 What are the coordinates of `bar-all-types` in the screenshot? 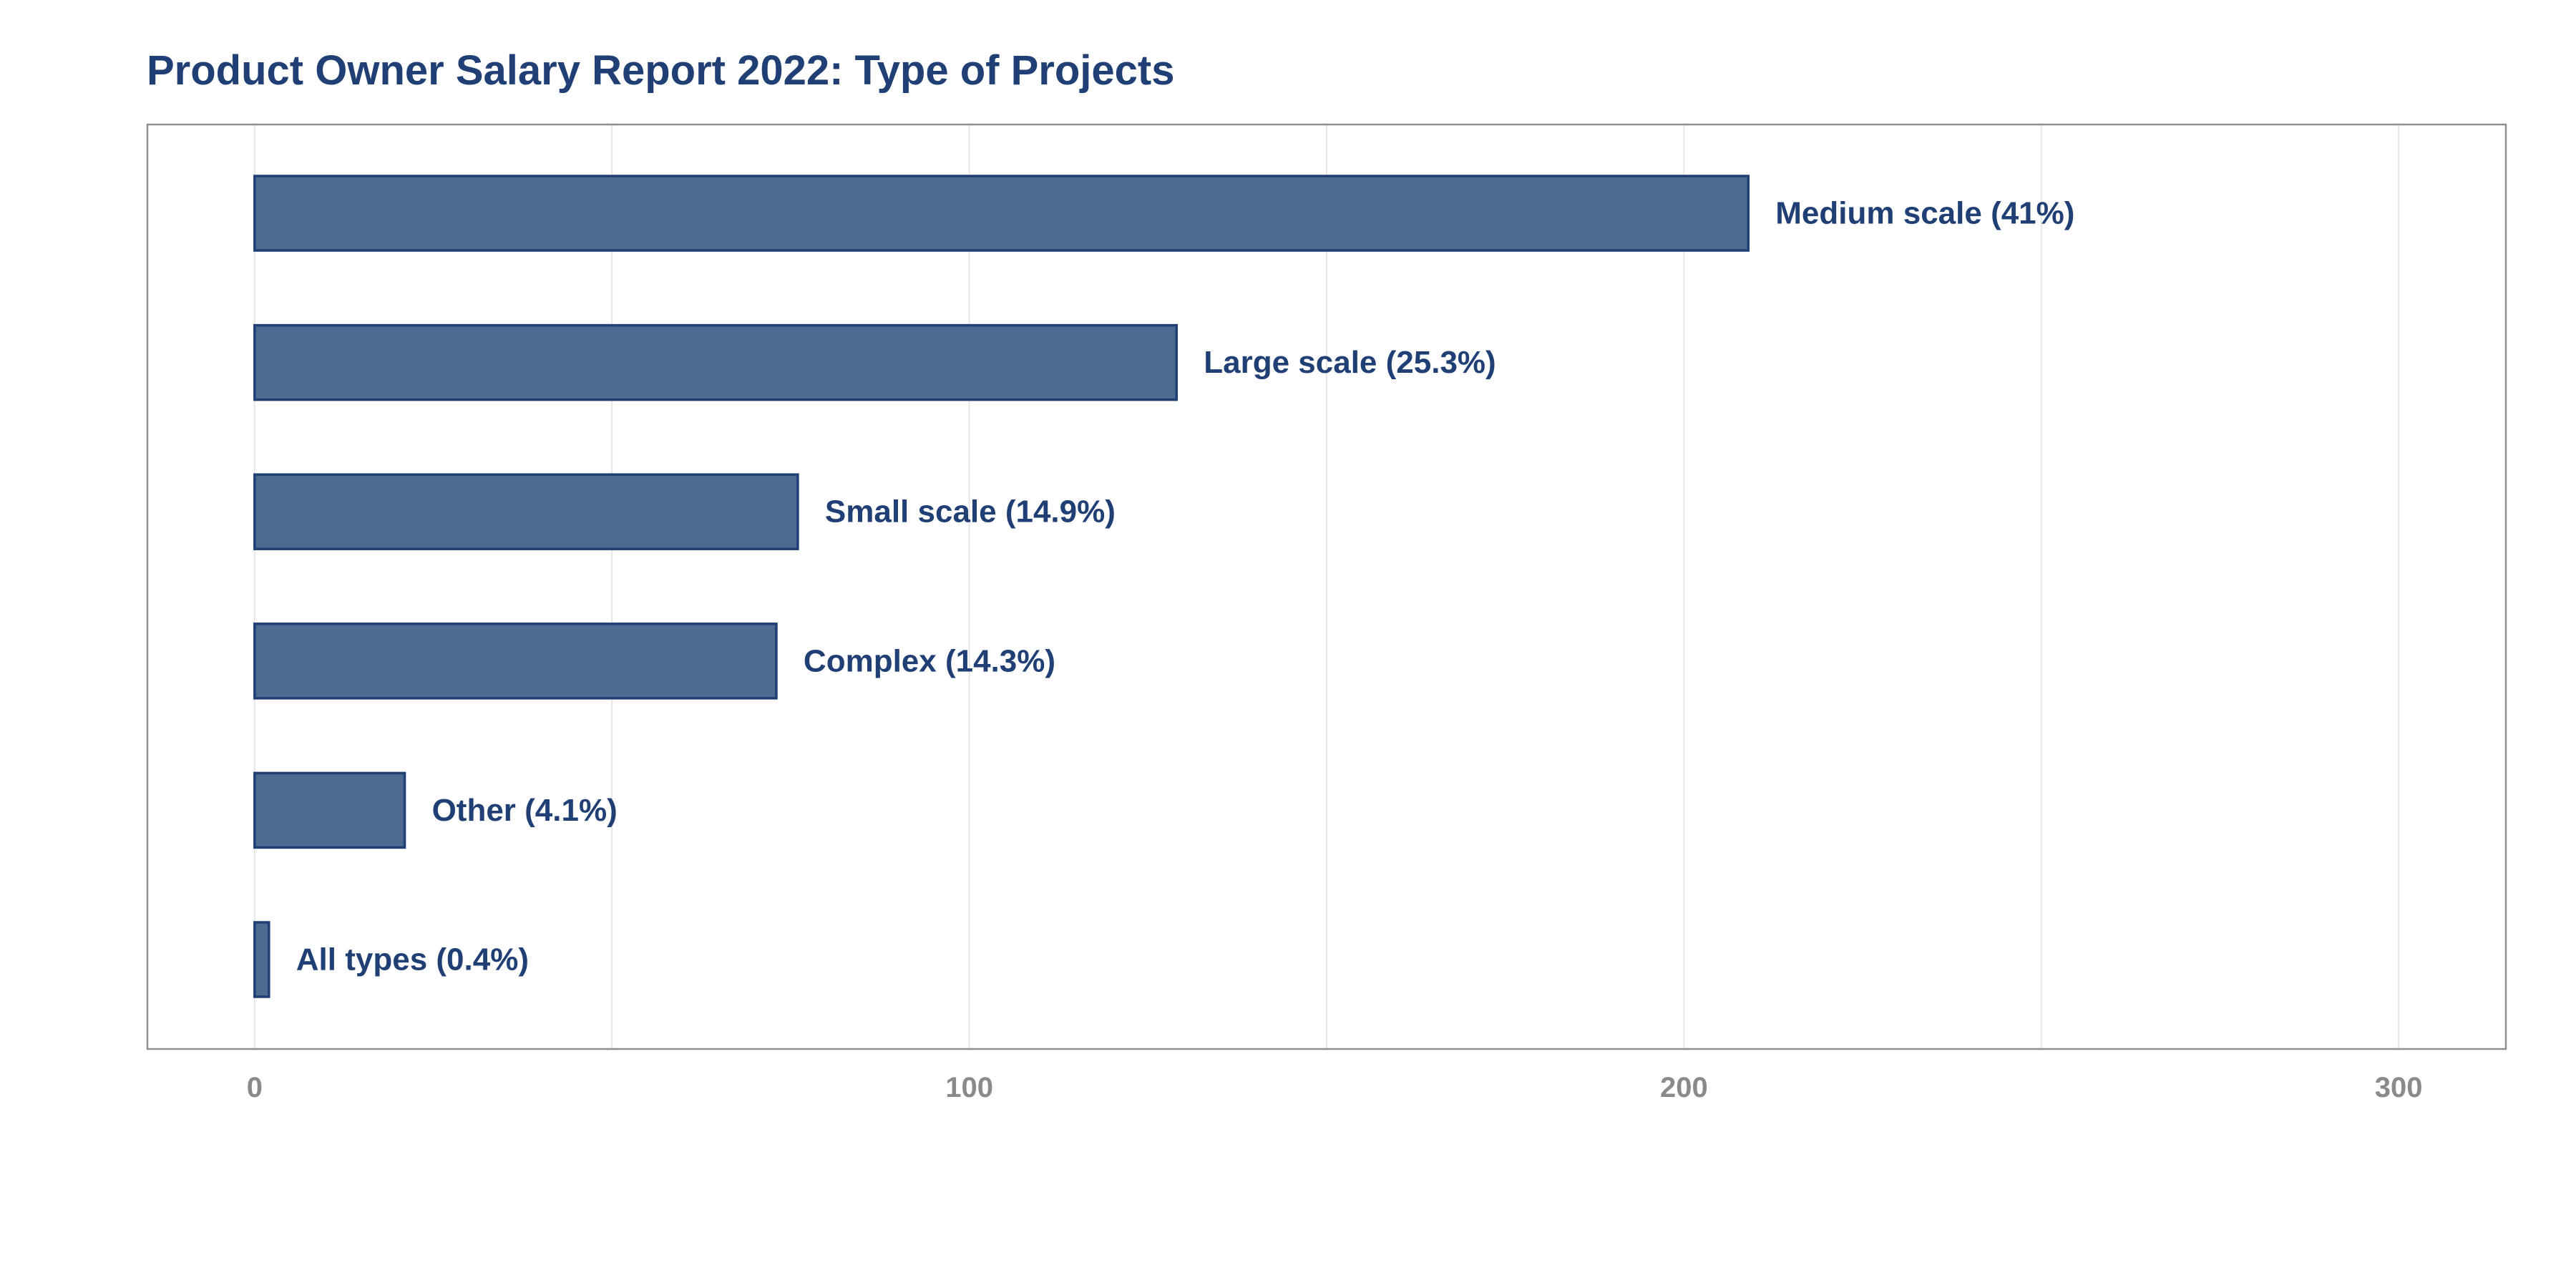 It's located at (261, 959).